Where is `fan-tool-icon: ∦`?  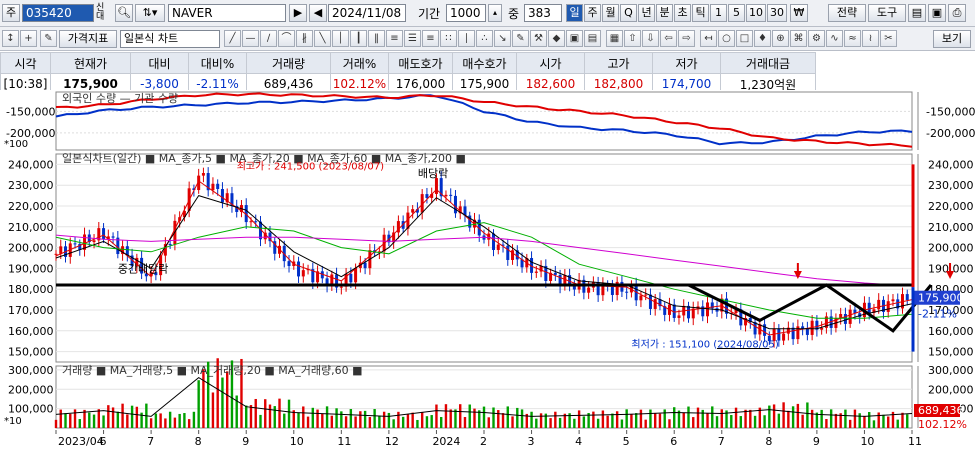 fan-tool-icon: ∦ is located at coordinates (304, 38).